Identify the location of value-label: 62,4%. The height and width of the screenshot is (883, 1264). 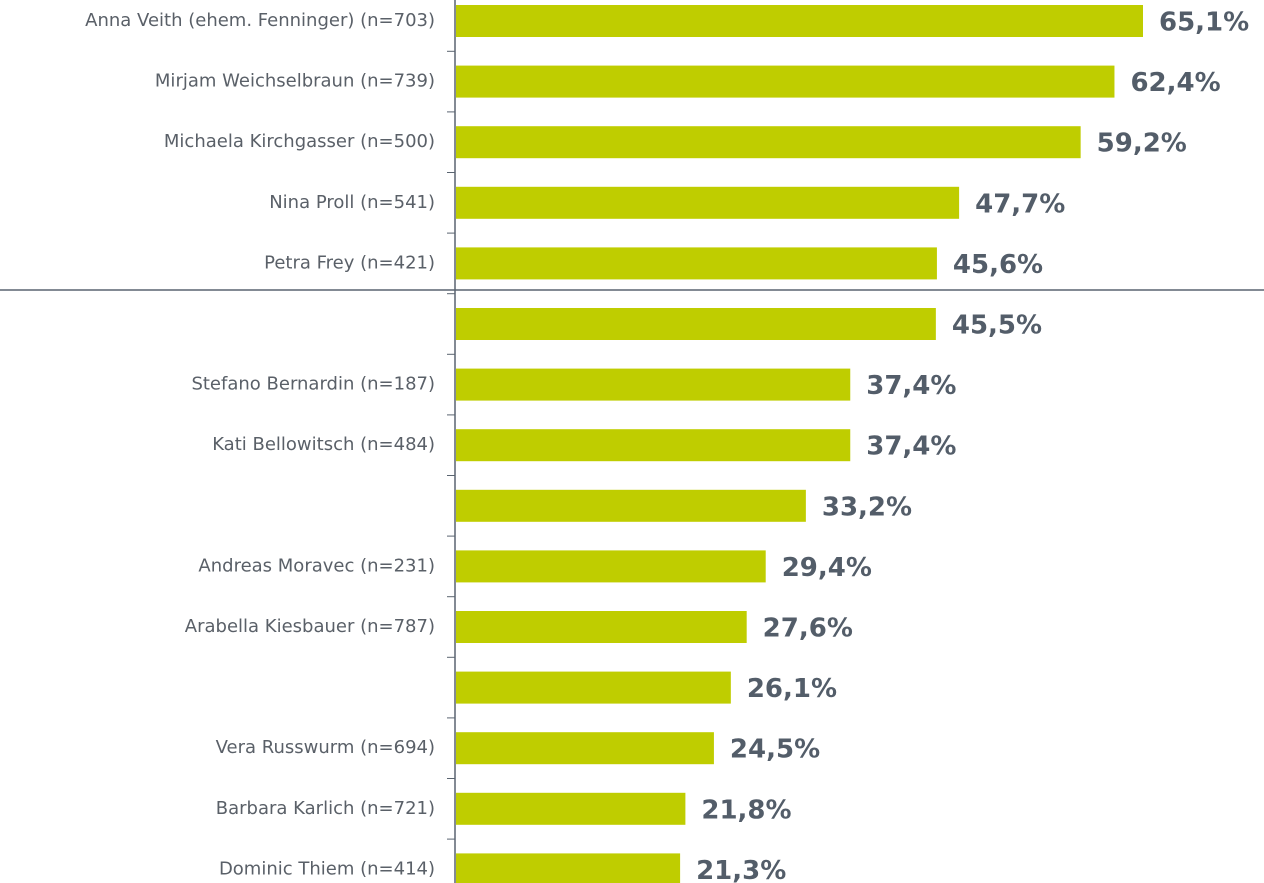
(1175, 83).